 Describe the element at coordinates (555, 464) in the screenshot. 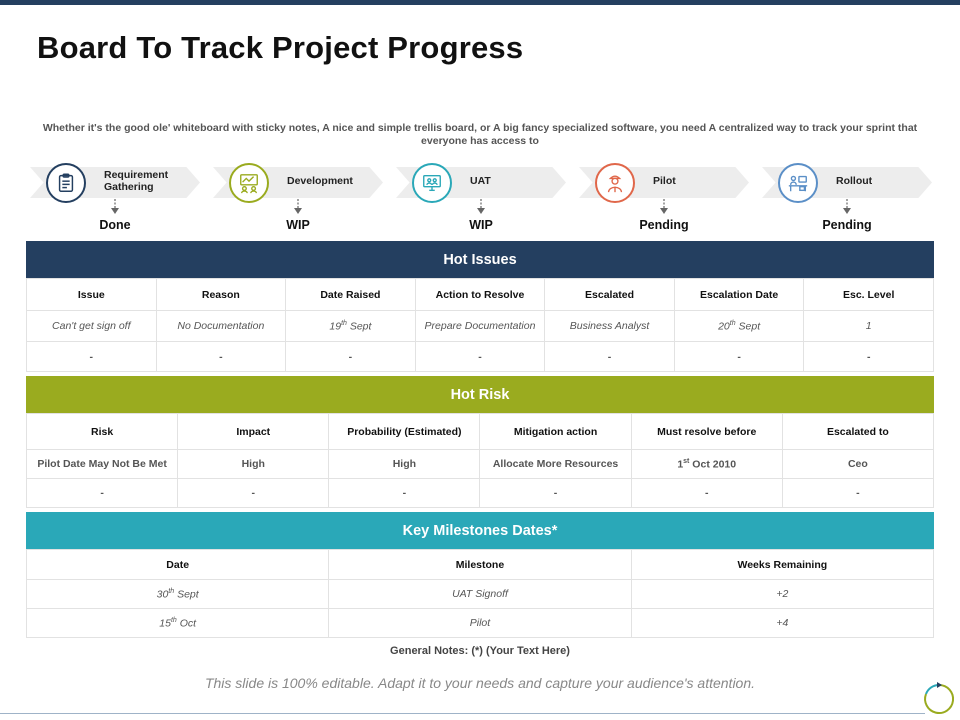

I see `table-cell: Allocate More Resources` at that location.